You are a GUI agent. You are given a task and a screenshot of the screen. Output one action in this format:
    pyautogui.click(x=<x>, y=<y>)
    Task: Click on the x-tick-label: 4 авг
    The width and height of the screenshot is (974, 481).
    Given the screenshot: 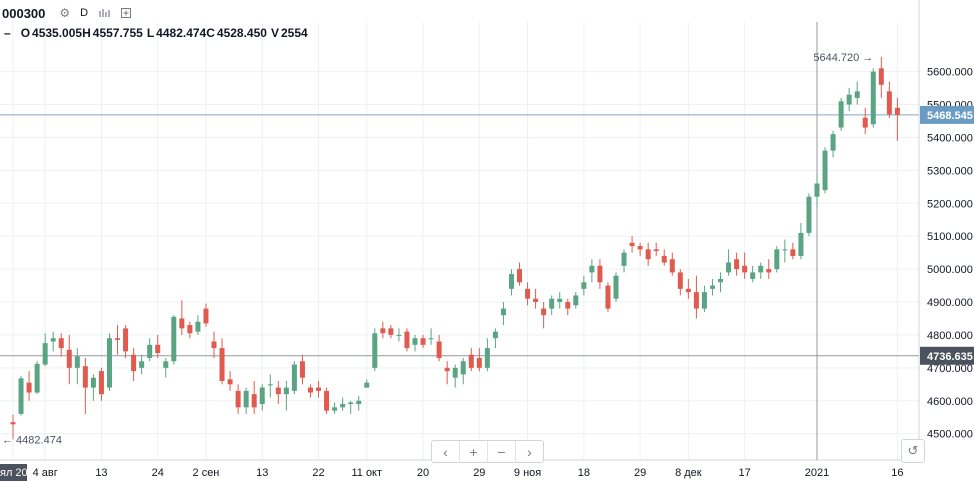 What is the action you would take?
    pyautogui.click(x=45, y=473)
    